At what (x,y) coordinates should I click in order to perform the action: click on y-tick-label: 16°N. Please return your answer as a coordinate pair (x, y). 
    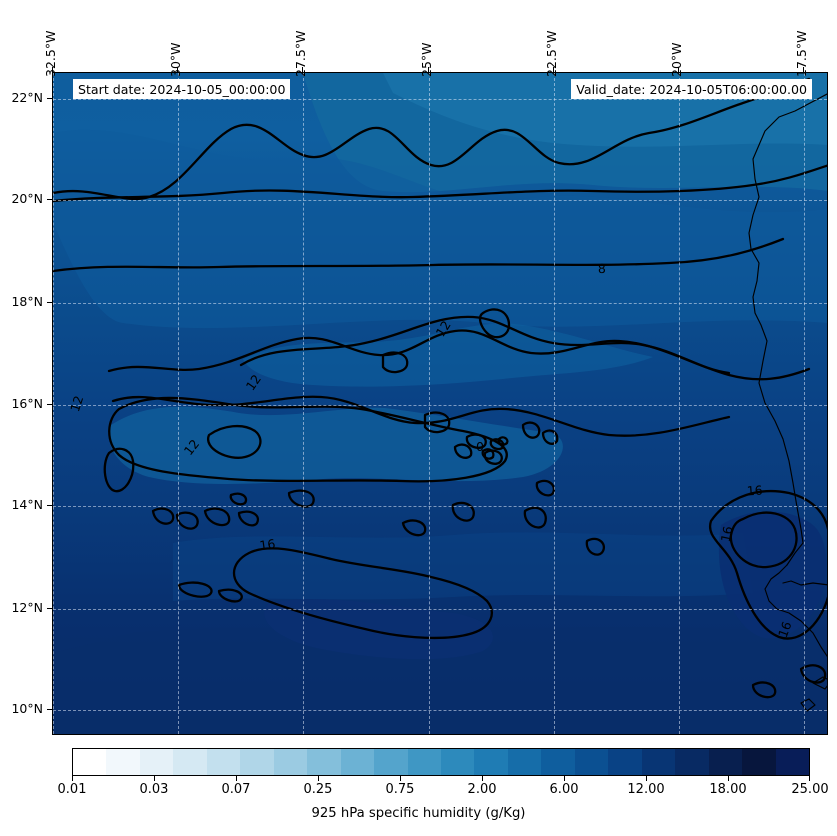
    Looking at the image, I should click on (27, 403).